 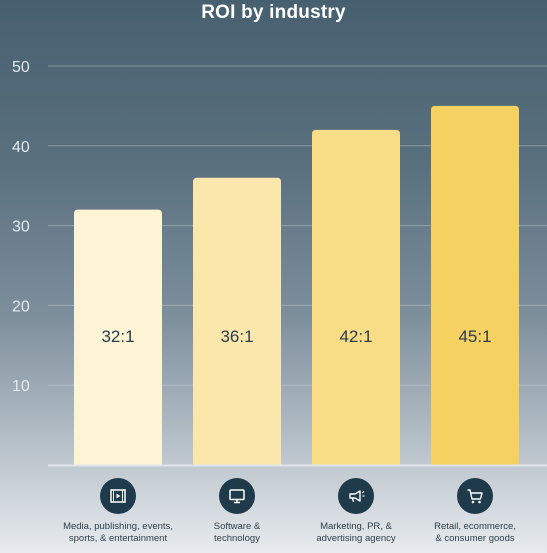 I want to click on monitor-icon, so click(x=237, y=496).